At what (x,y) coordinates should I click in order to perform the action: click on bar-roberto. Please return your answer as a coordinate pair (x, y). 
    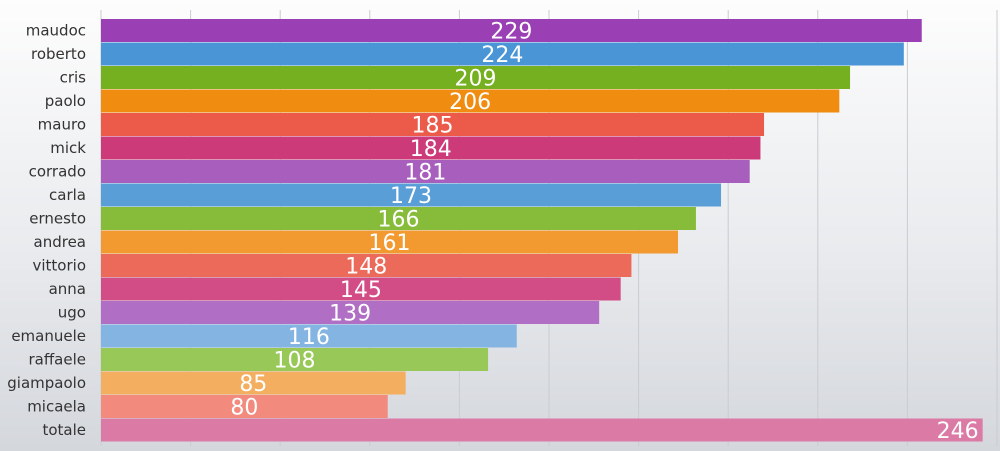
    Looking at the image, I should click on (502, 54).